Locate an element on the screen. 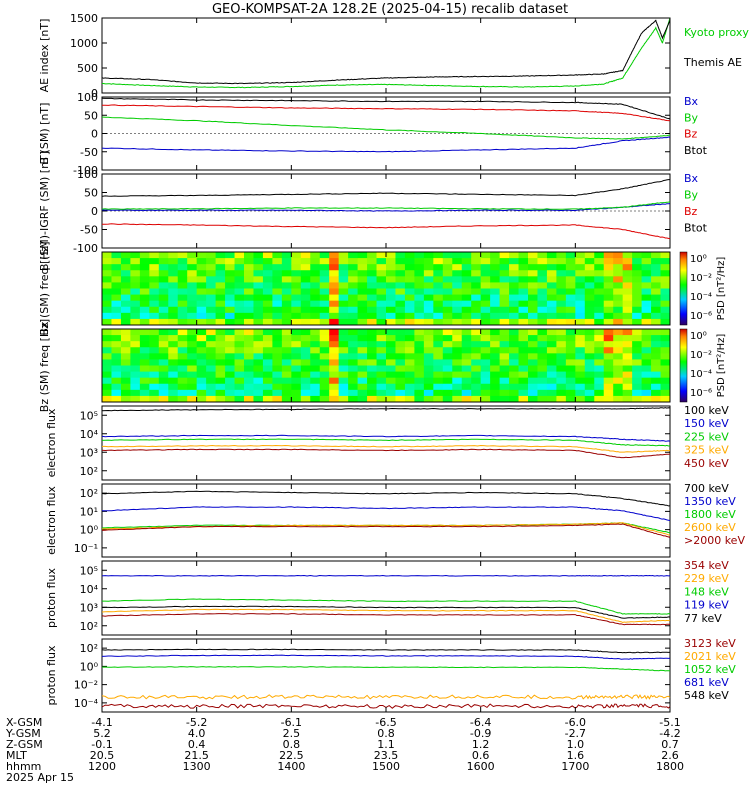 This screenshot has width=750, height=800. y-tick-label: 500 is located at coordinates (87, 68).